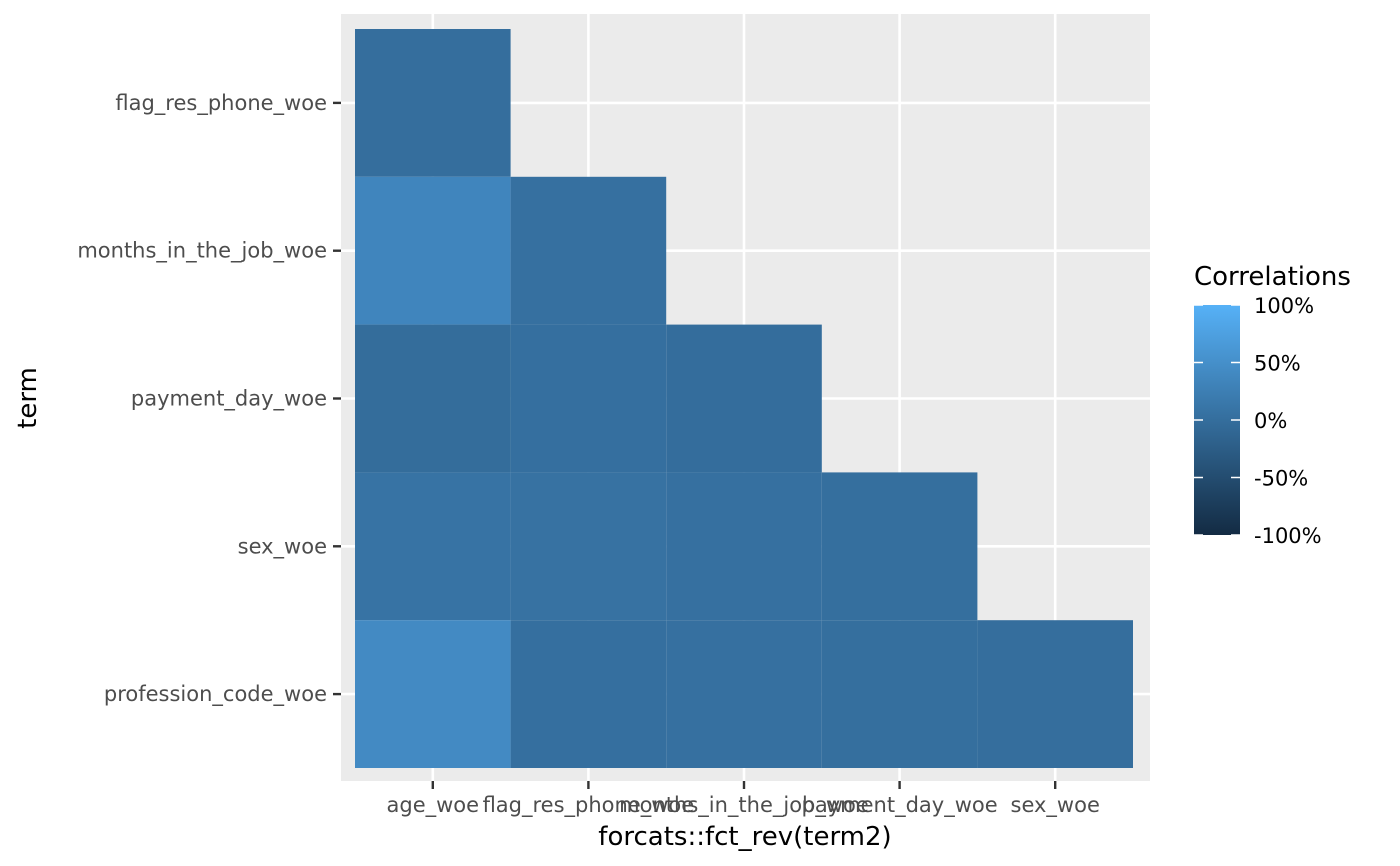 This screenshot has height=866, width=1400. What do you see at coordinates (744, 837) in the screenshot?
I see `x-axis-title: forcats::fct_rev(term2)` at bounding box center [744, 837].